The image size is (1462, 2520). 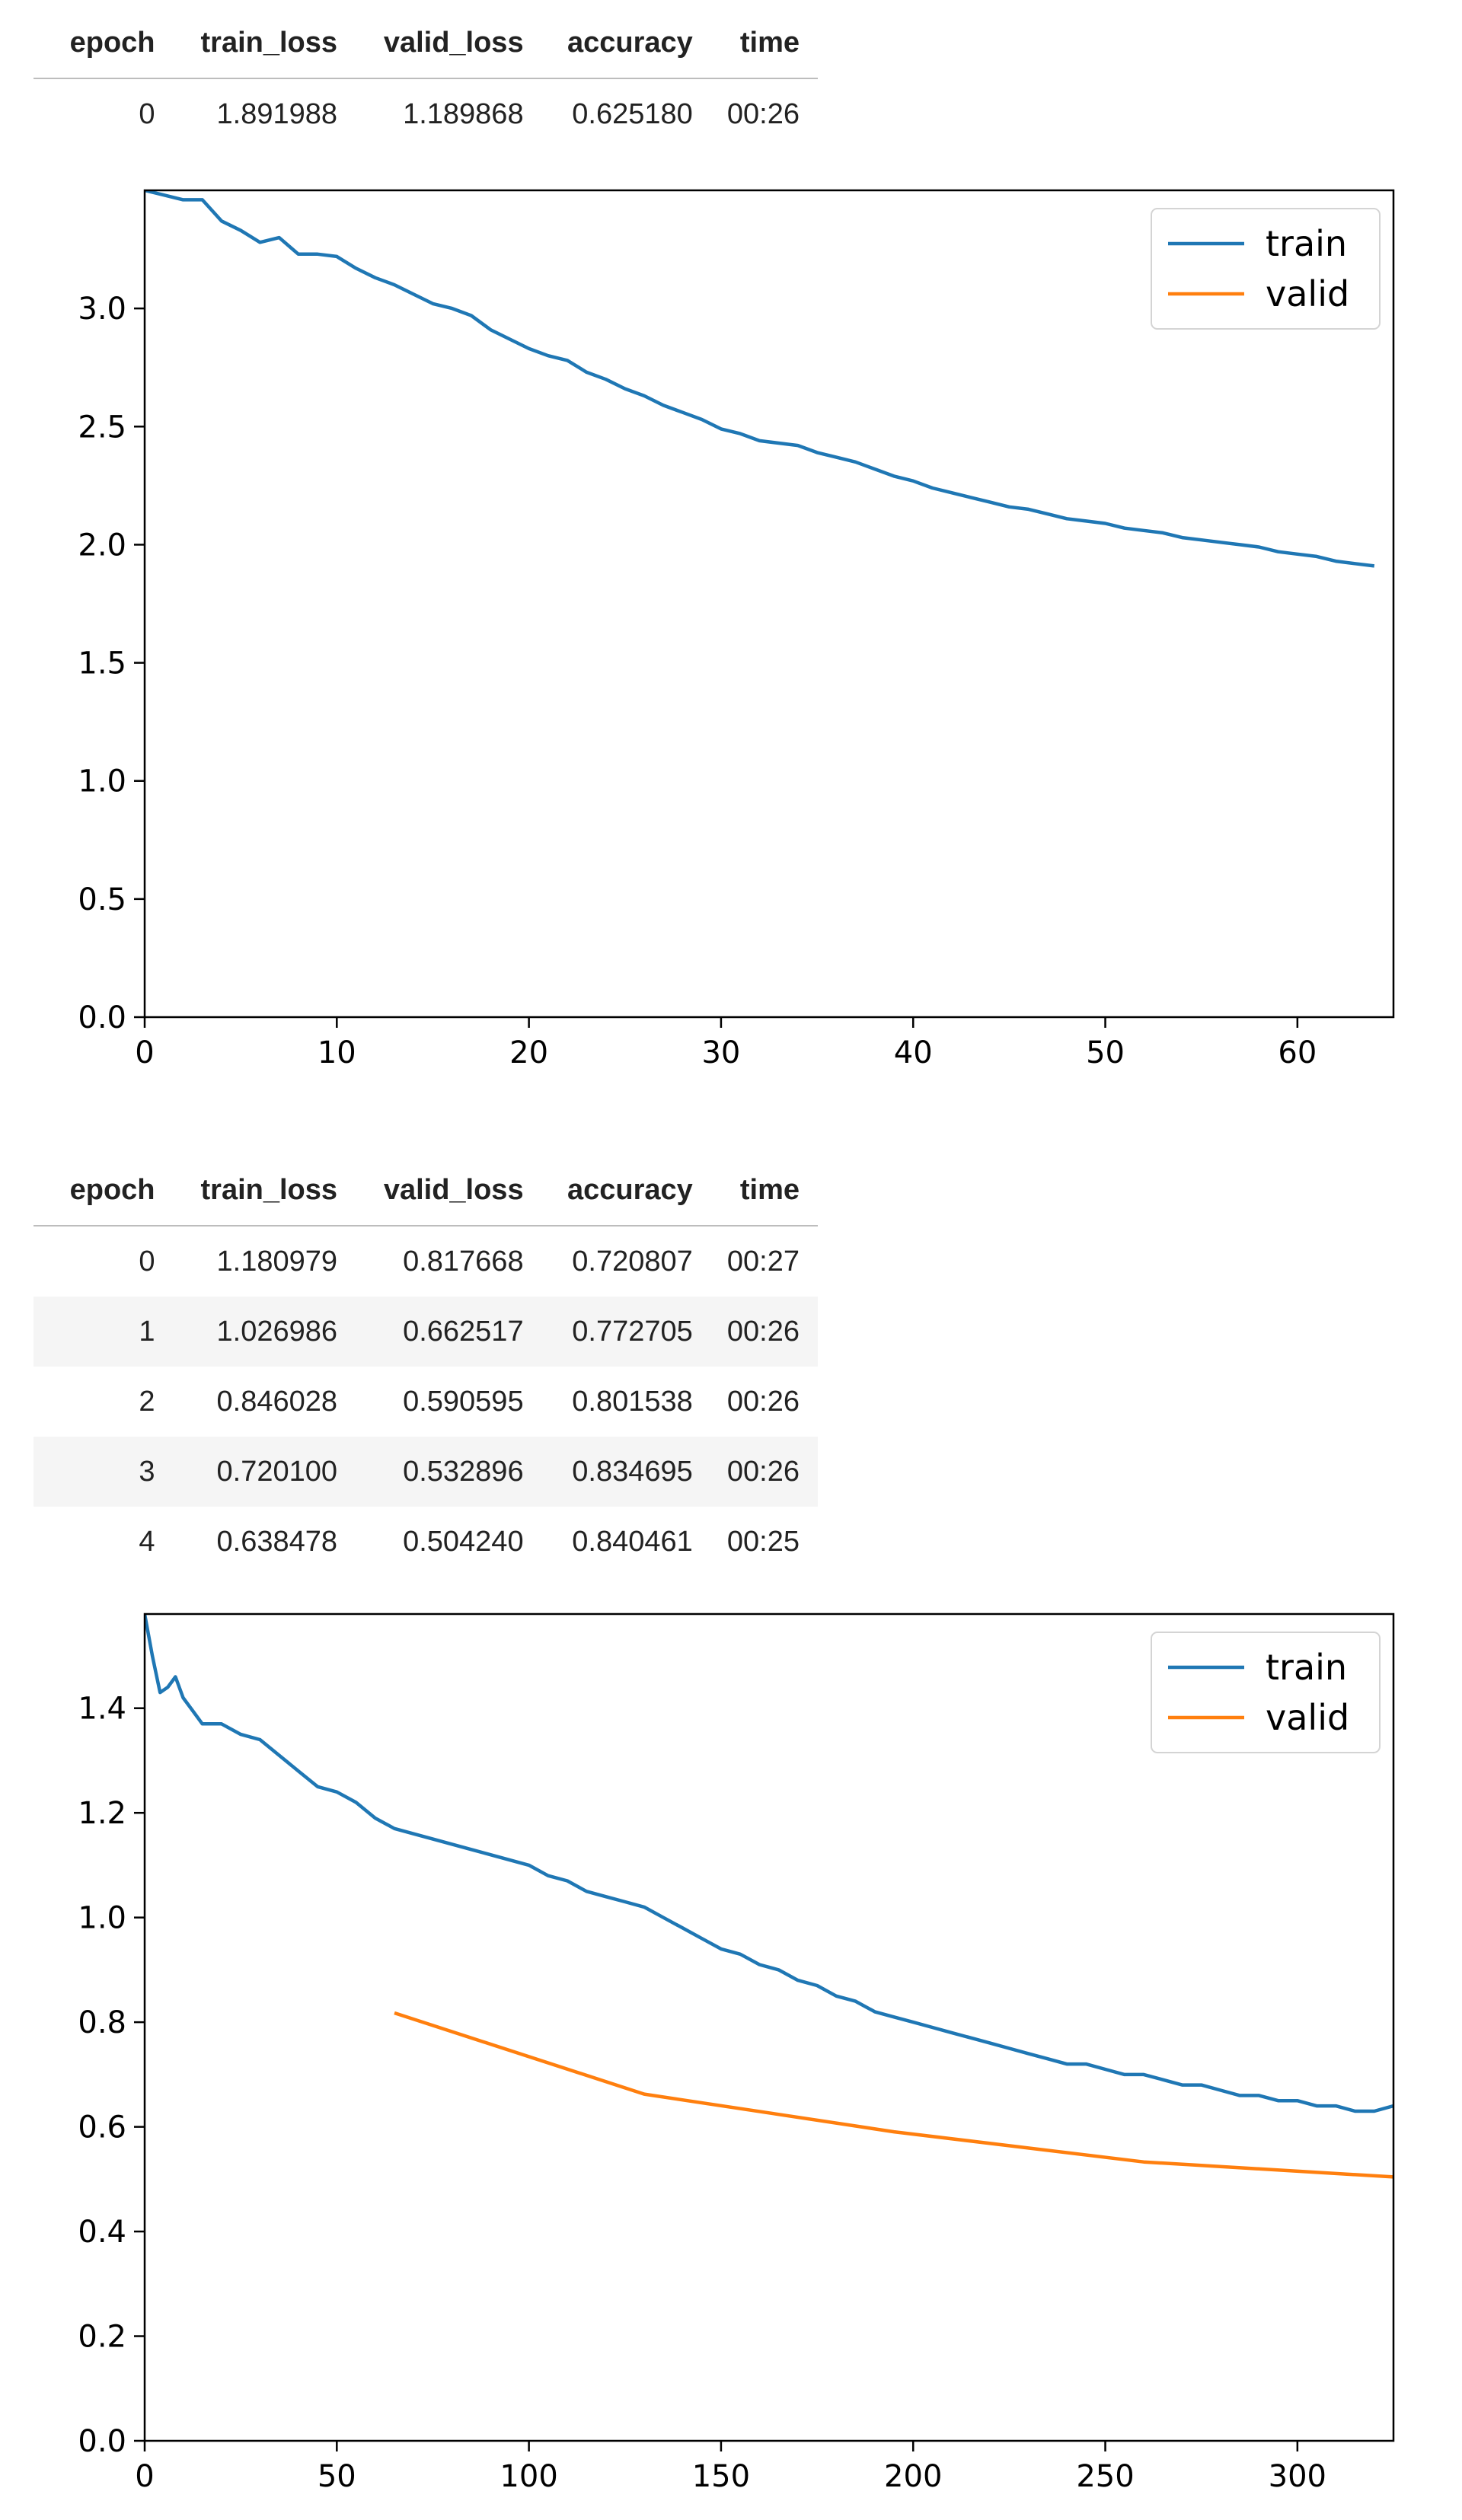 What do you see at coordinates (102, 899) in the screenshot?
I see `y-tick-label: 0.5` at bounding box center [102, 899].